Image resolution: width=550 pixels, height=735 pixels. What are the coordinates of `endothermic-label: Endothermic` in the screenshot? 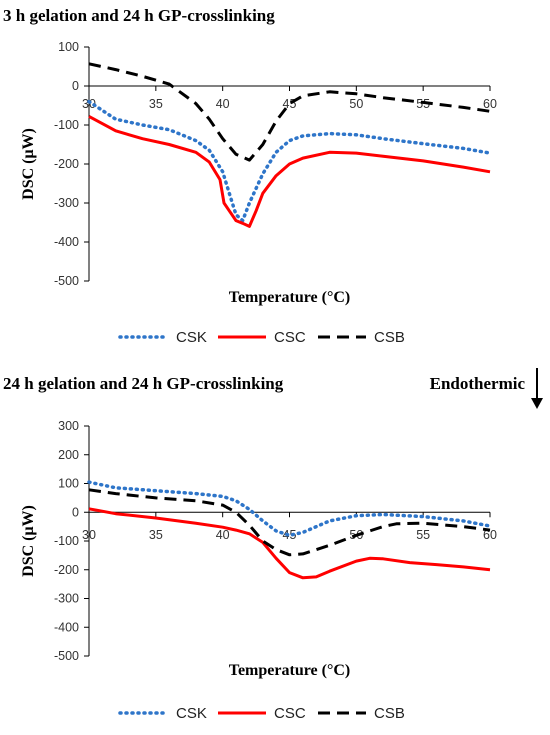 It's located at (478, 383).